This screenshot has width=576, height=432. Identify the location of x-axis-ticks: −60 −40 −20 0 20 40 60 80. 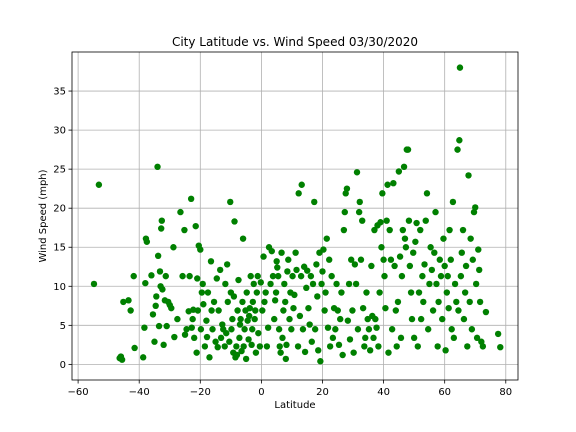
(290, 389).